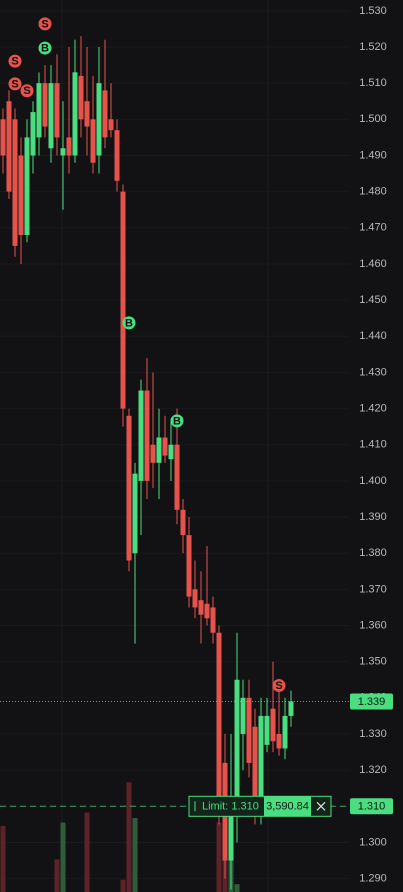 The image size is (403, 892). I want to click on y-tick-label: 1.490, so click(373, 155).